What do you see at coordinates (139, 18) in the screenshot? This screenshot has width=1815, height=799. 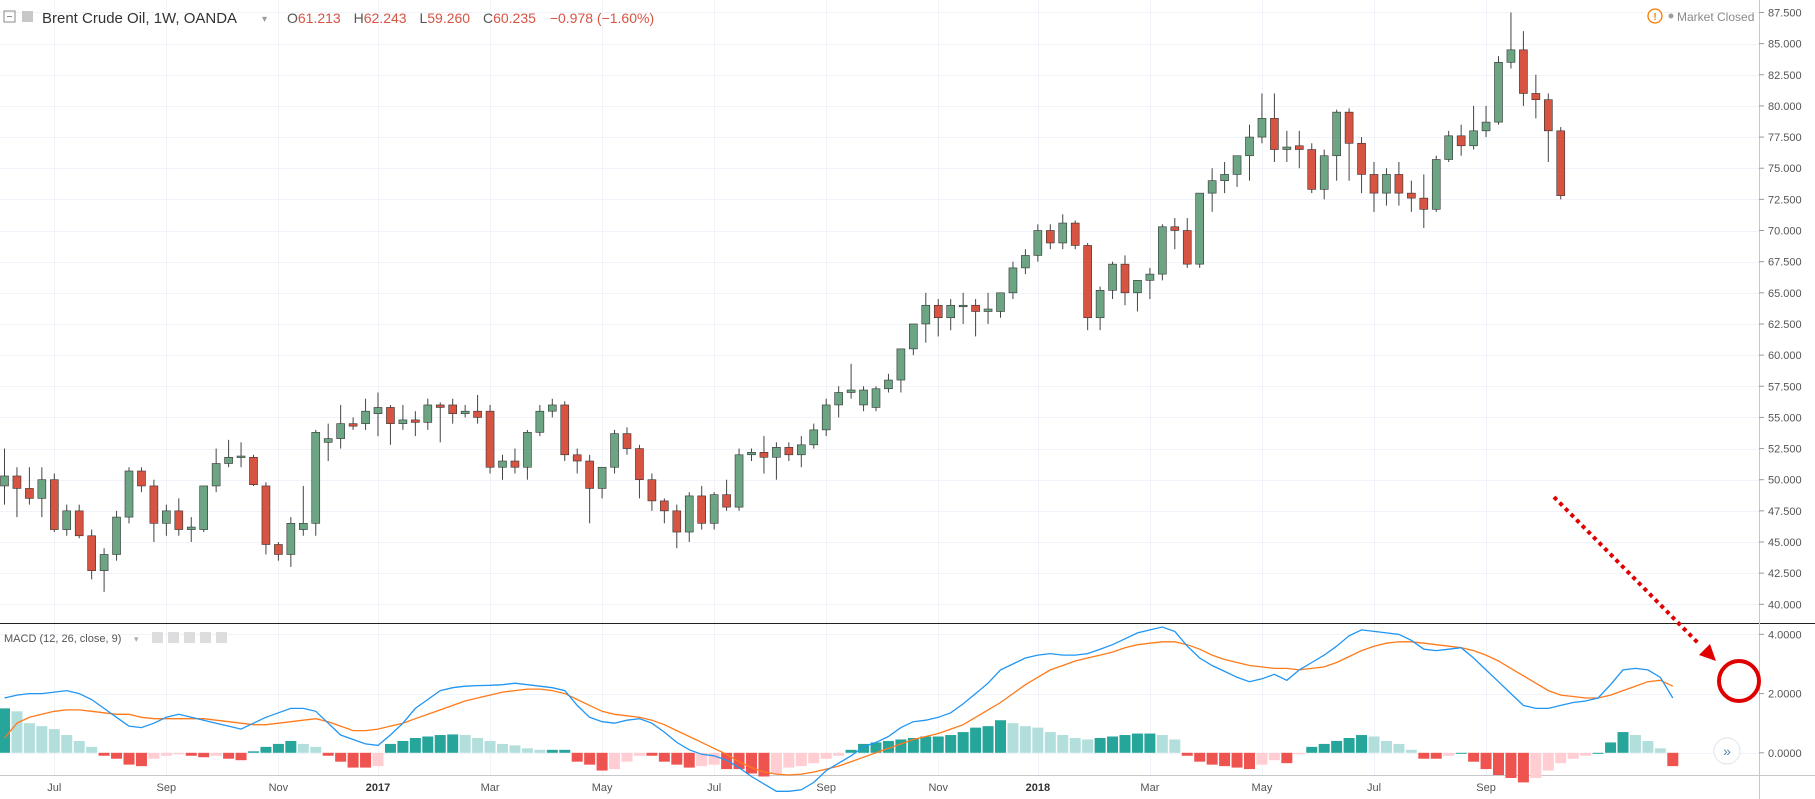 I see `symbol-title: Brent Crude Oil, 1W, OANDA` at bounding box center [139, 18].